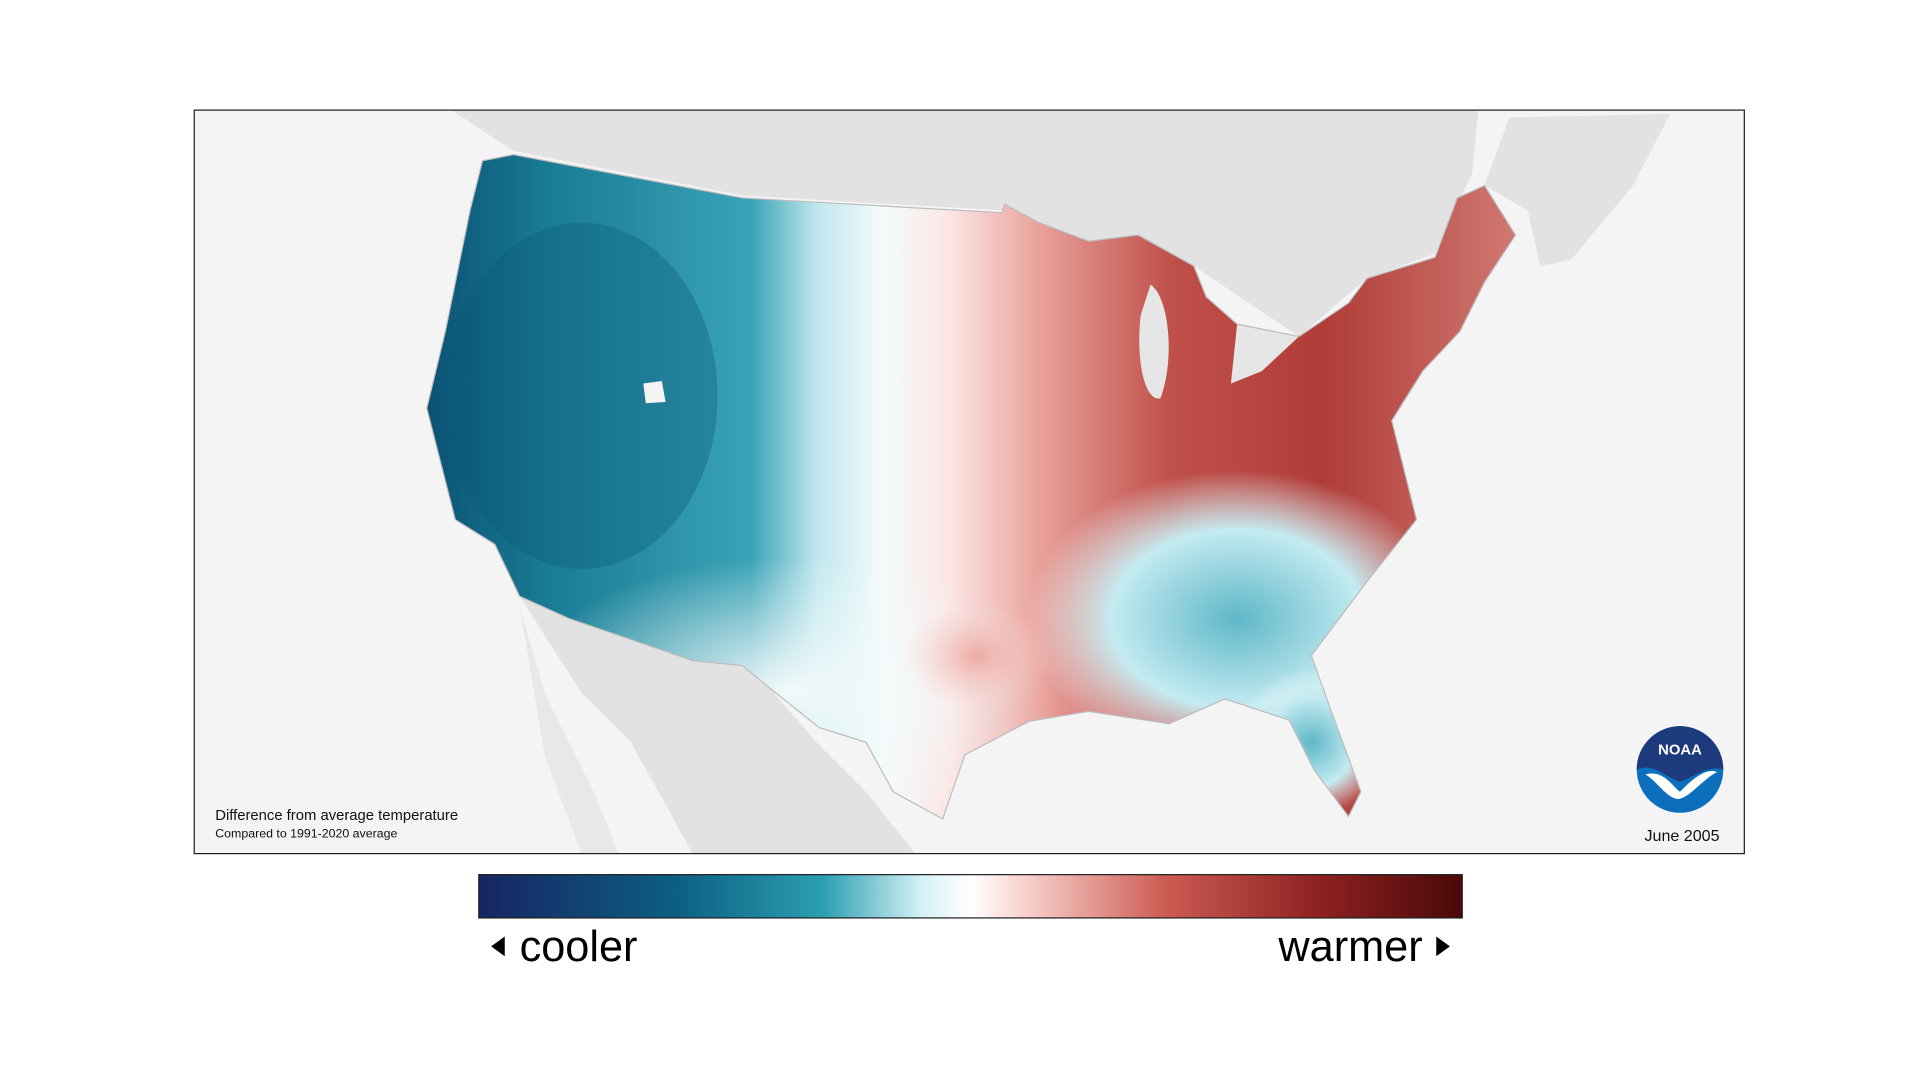 This screenshot has height=1080, width=1920. I want to click on texas-warm, so click(977, 656).